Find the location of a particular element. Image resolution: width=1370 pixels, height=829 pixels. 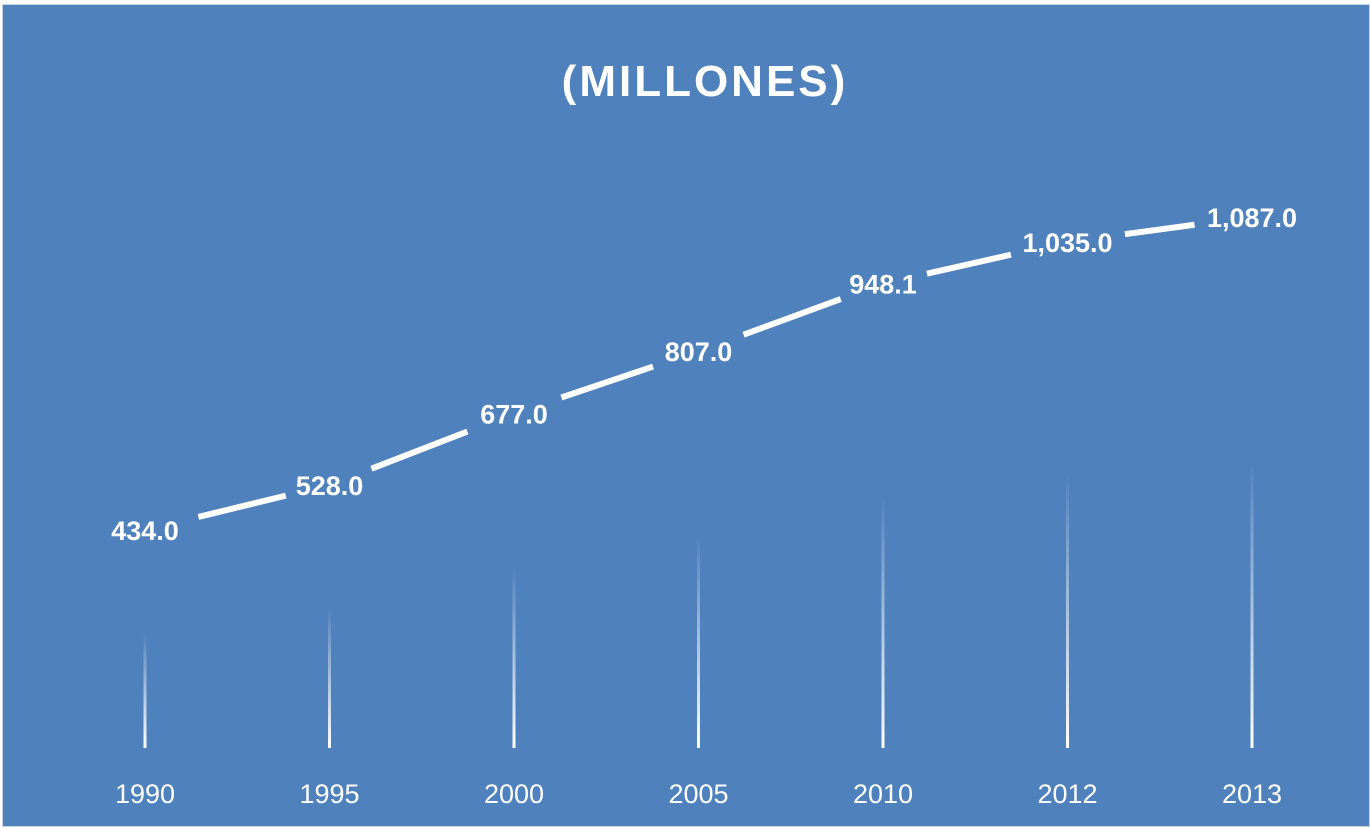

data-label-2012: 1,035.0 is located at coordinates (1067, 243).